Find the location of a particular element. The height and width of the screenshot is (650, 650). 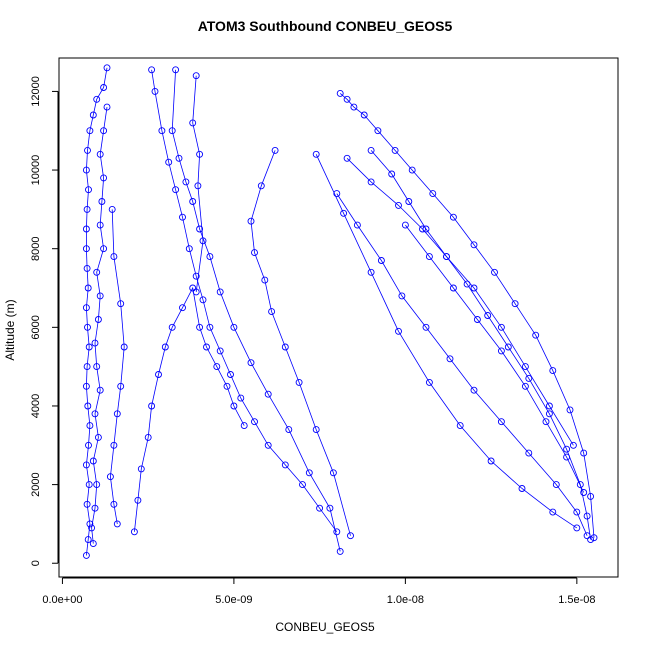

y-tick-label: 4000 is located at coordinates (36, 406).